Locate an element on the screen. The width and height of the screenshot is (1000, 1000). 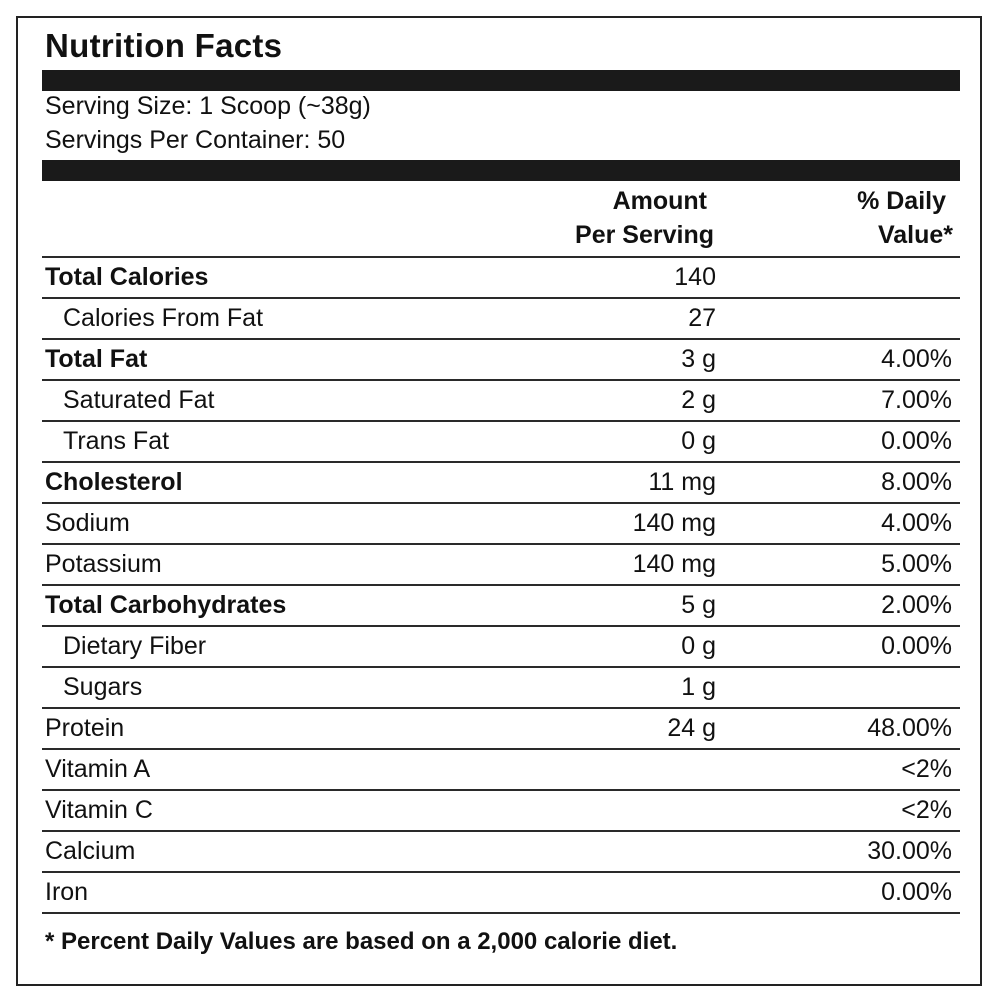
nutrient-name: Saturated Fat is located at coordinates (139, 400).